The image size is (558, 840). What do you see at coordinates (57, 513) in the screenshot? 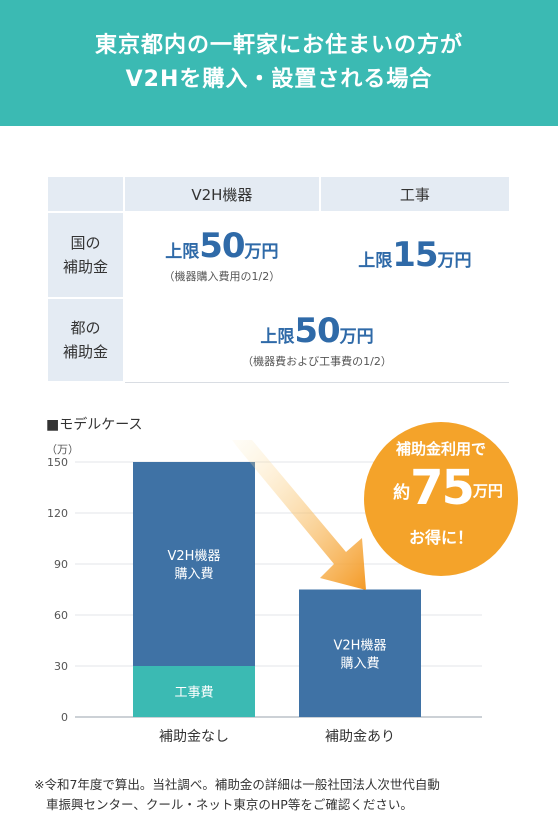
I see `y-tick-label: 120` at bounding box center [57, 513].